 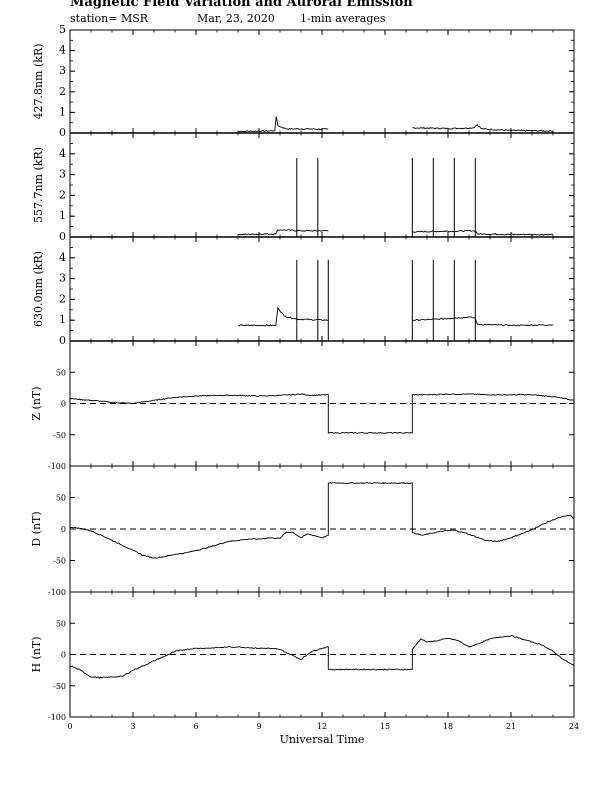 What do you see at coordinates (62, 132) in the screenshot?
I see `y-tick-label-p4278: 0` at bounding box center [62, 132].